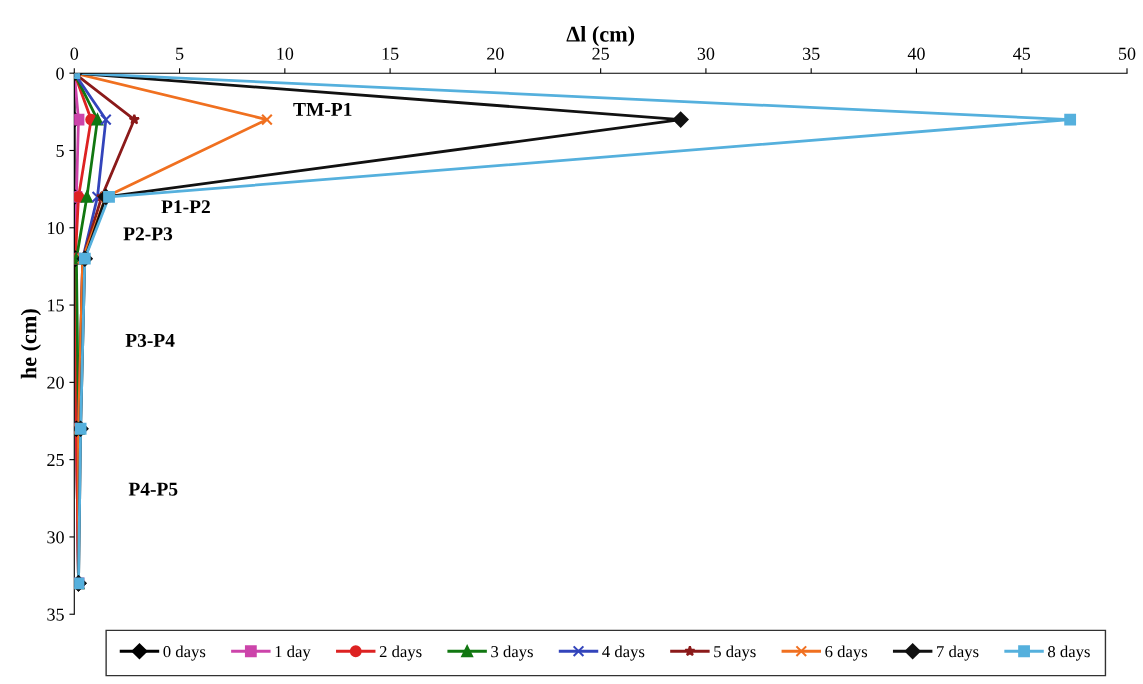 This screenshot has width=1143, height=684. I want to click on legend-label: 1 day, so click(293, 653).